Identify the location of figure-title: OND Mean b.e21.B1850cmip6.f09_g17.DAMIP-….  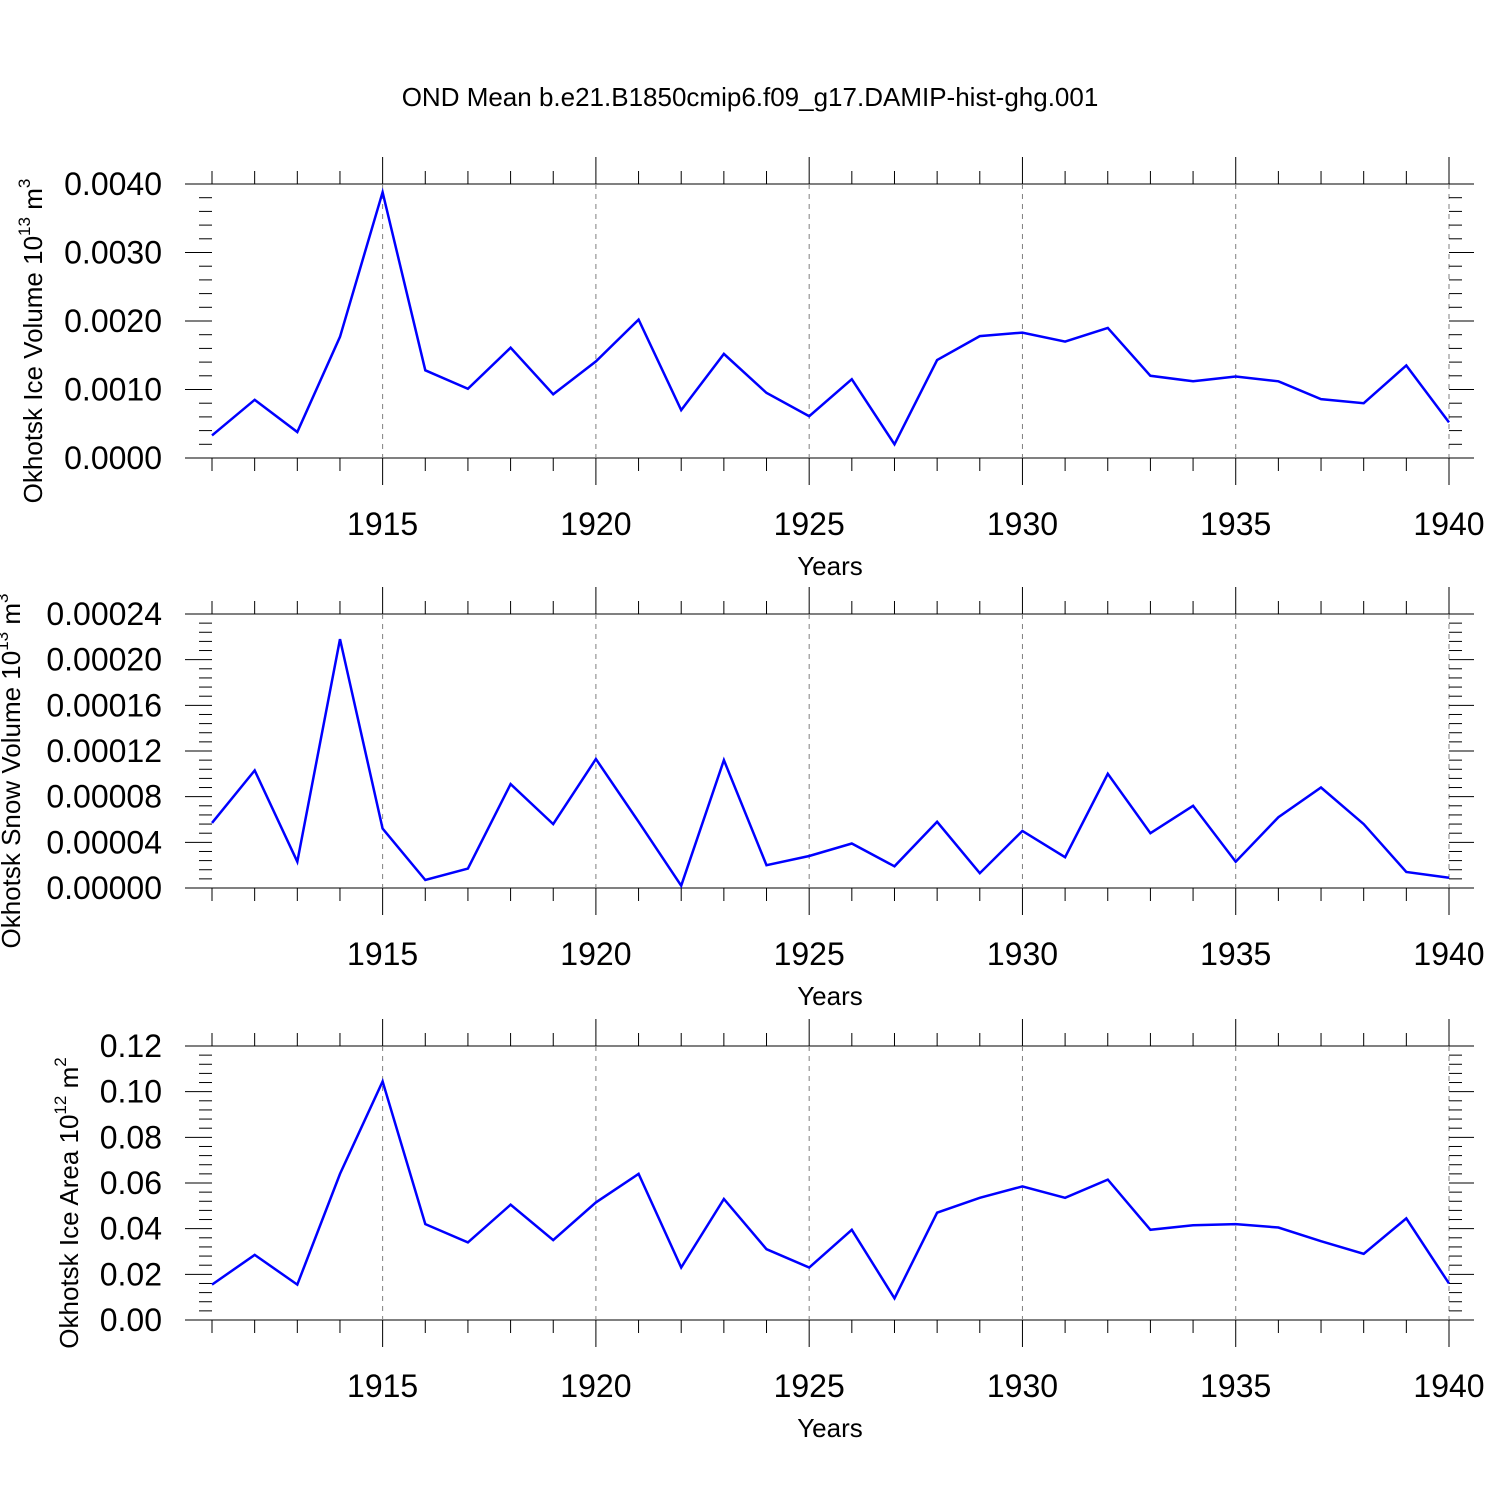
(750, 97).